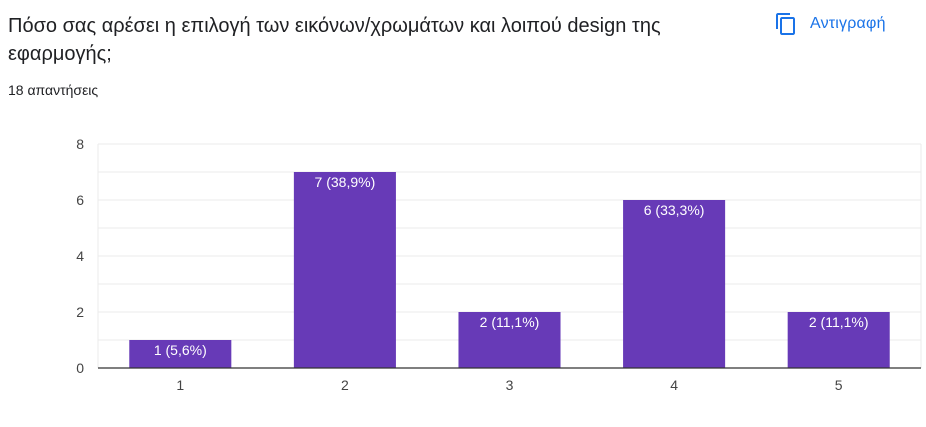 This screenshot has height=427, width=926. I want to click on x-tick-label: 4, so click(674, 385).